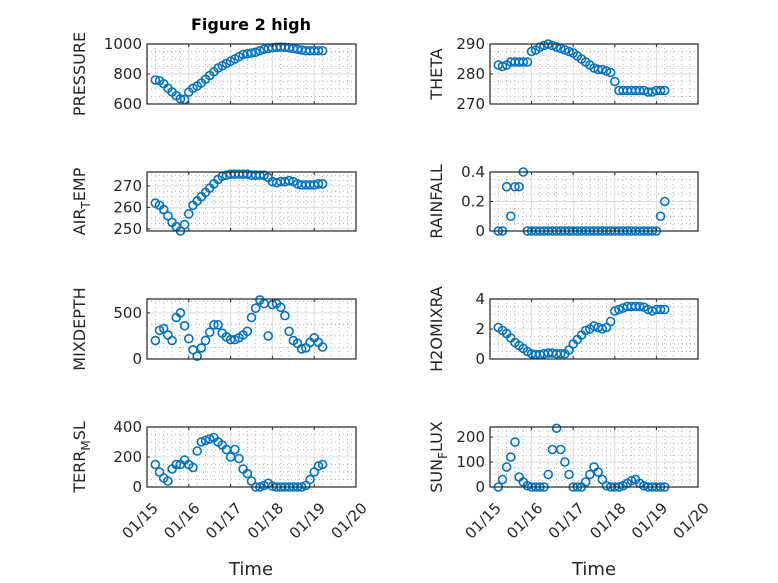  I want to click on subplot-h2omixra: 0 2 4 H2OMIXRA, so click(563, 329).